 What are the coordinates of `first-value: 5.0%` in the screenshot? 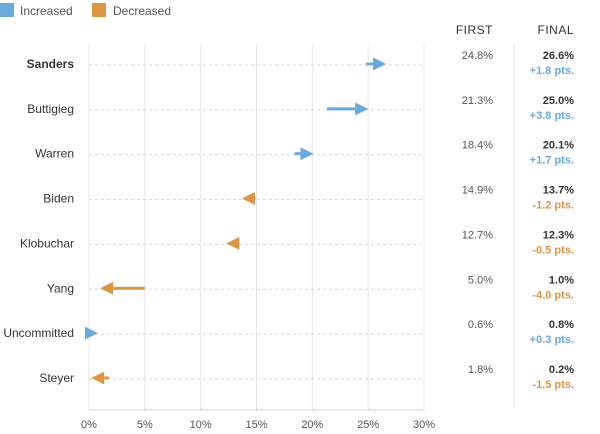 It's located at (480, 280).